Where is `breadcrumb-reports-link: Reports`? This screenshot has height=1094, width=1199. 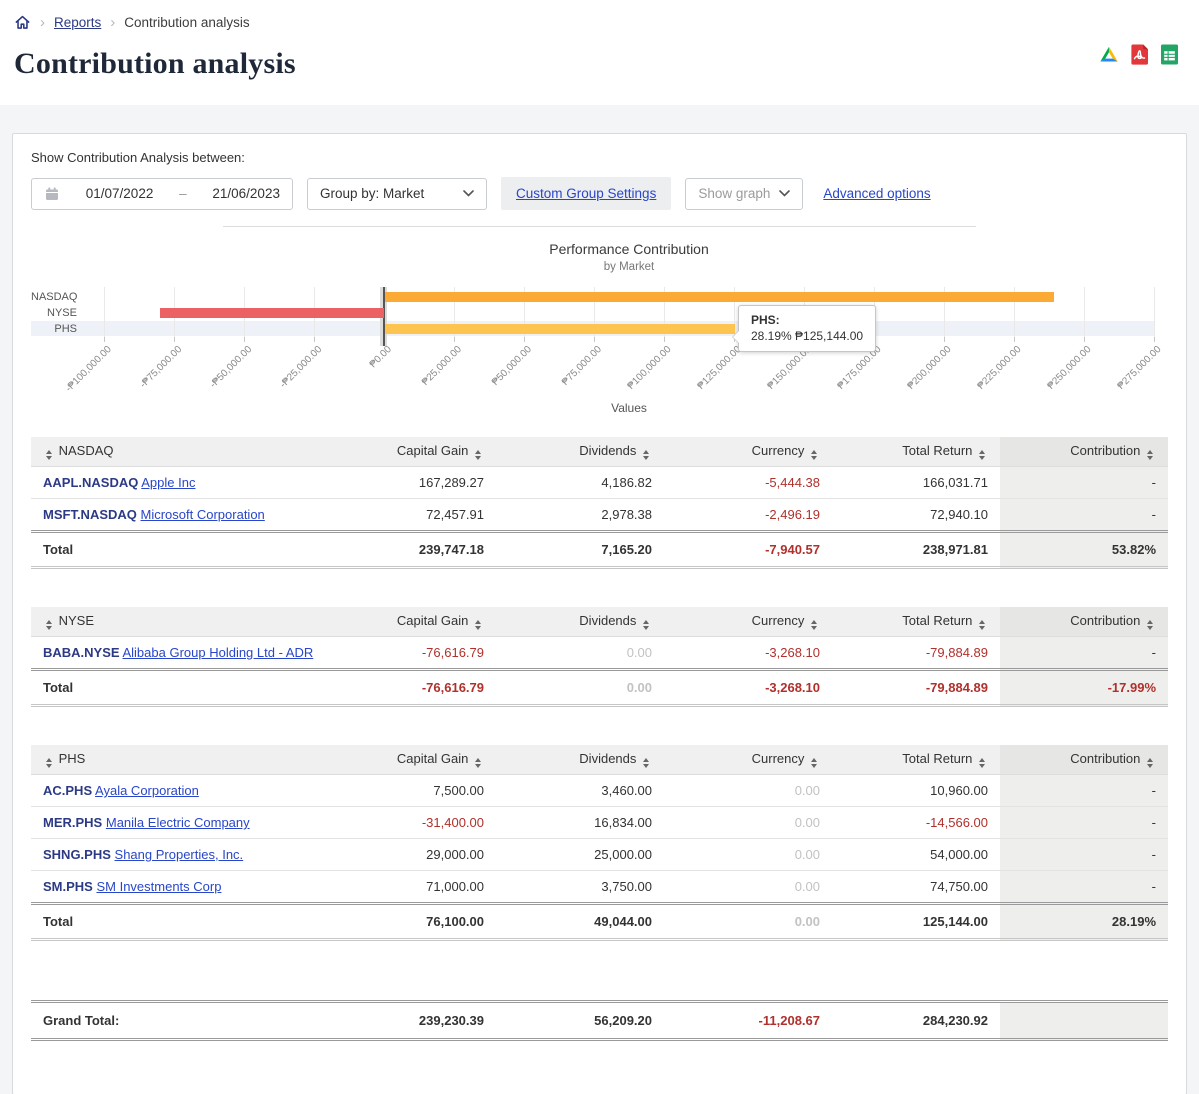
breadcrumb-reports-link: Reports is located at coordinates (78, 22).